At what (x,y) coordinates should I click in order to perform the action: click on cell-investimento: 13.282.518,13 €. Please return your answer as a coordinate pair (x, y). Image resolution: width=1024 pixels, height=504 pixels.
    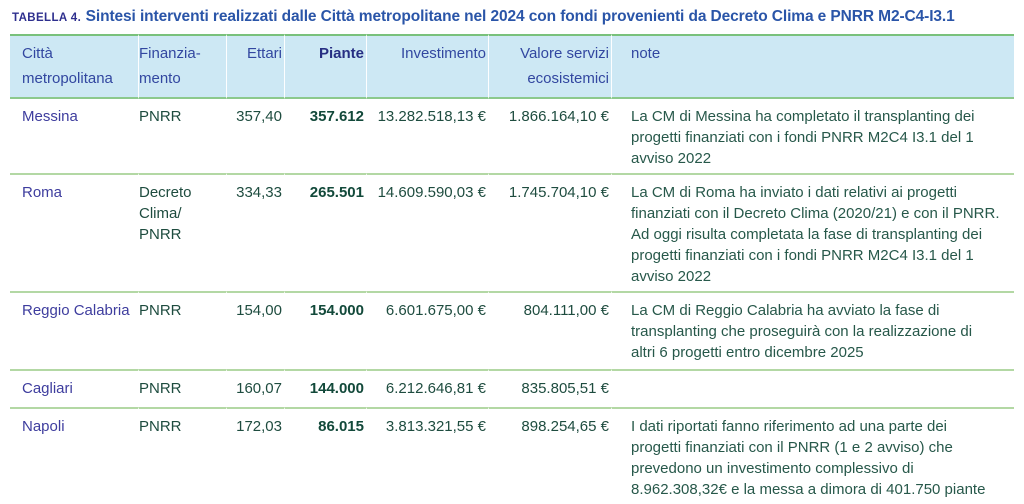
    Looking at the image, I should click on (427, 136).